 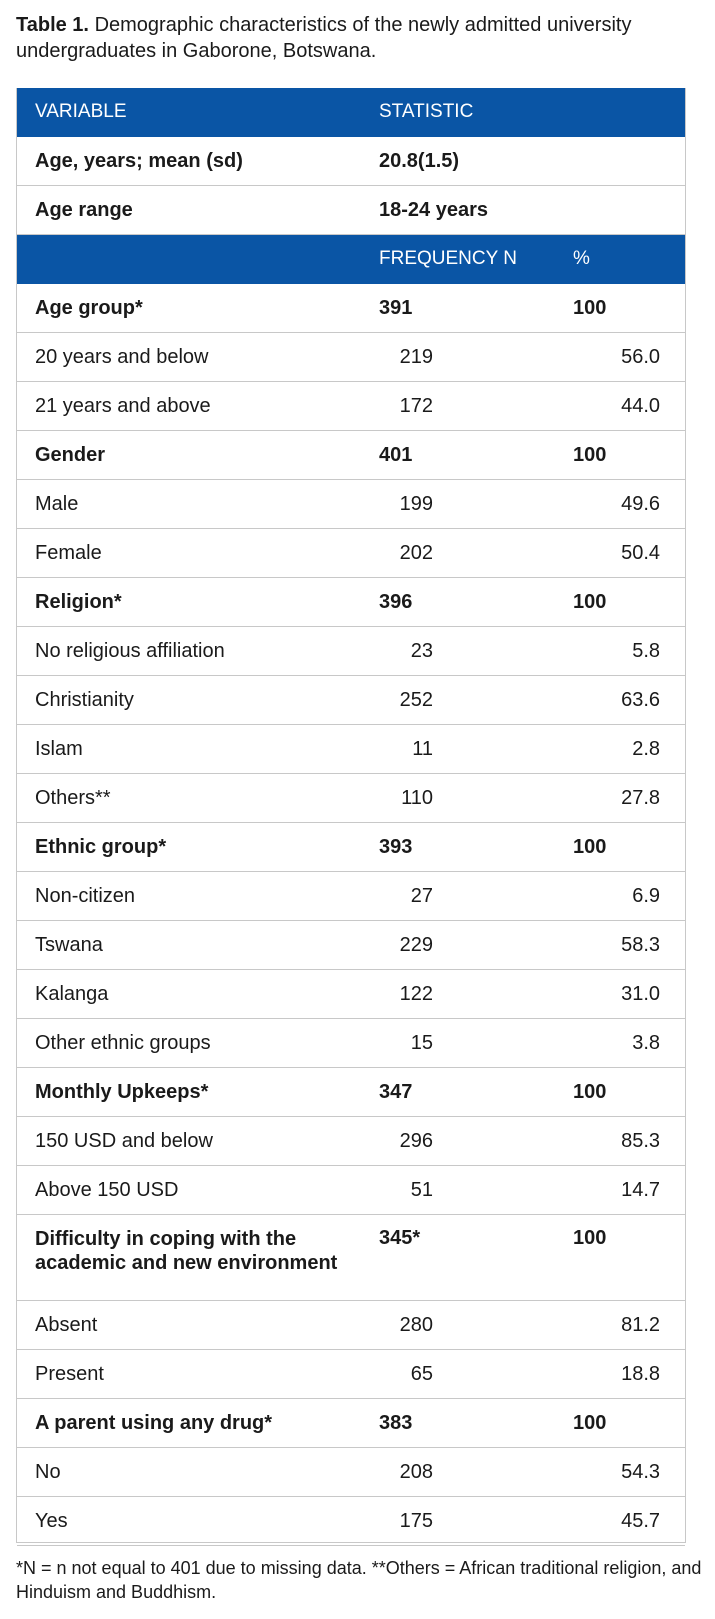 What do you see at coordinates (198, 1190) in the screenshot?
I see `row-label: Above 150 USD` at bounding box center [198, 1190].